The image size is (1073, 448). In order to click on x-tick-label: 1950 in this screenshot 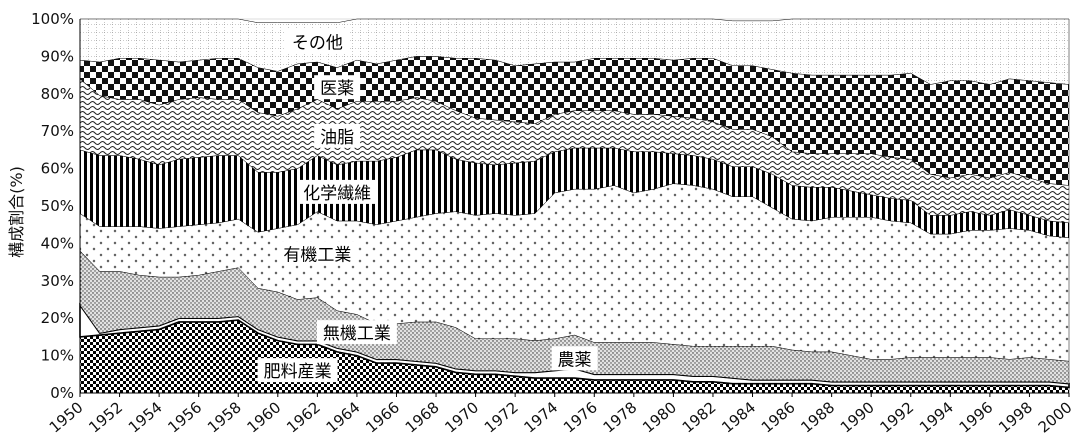, I will do `click(66, 417)`.